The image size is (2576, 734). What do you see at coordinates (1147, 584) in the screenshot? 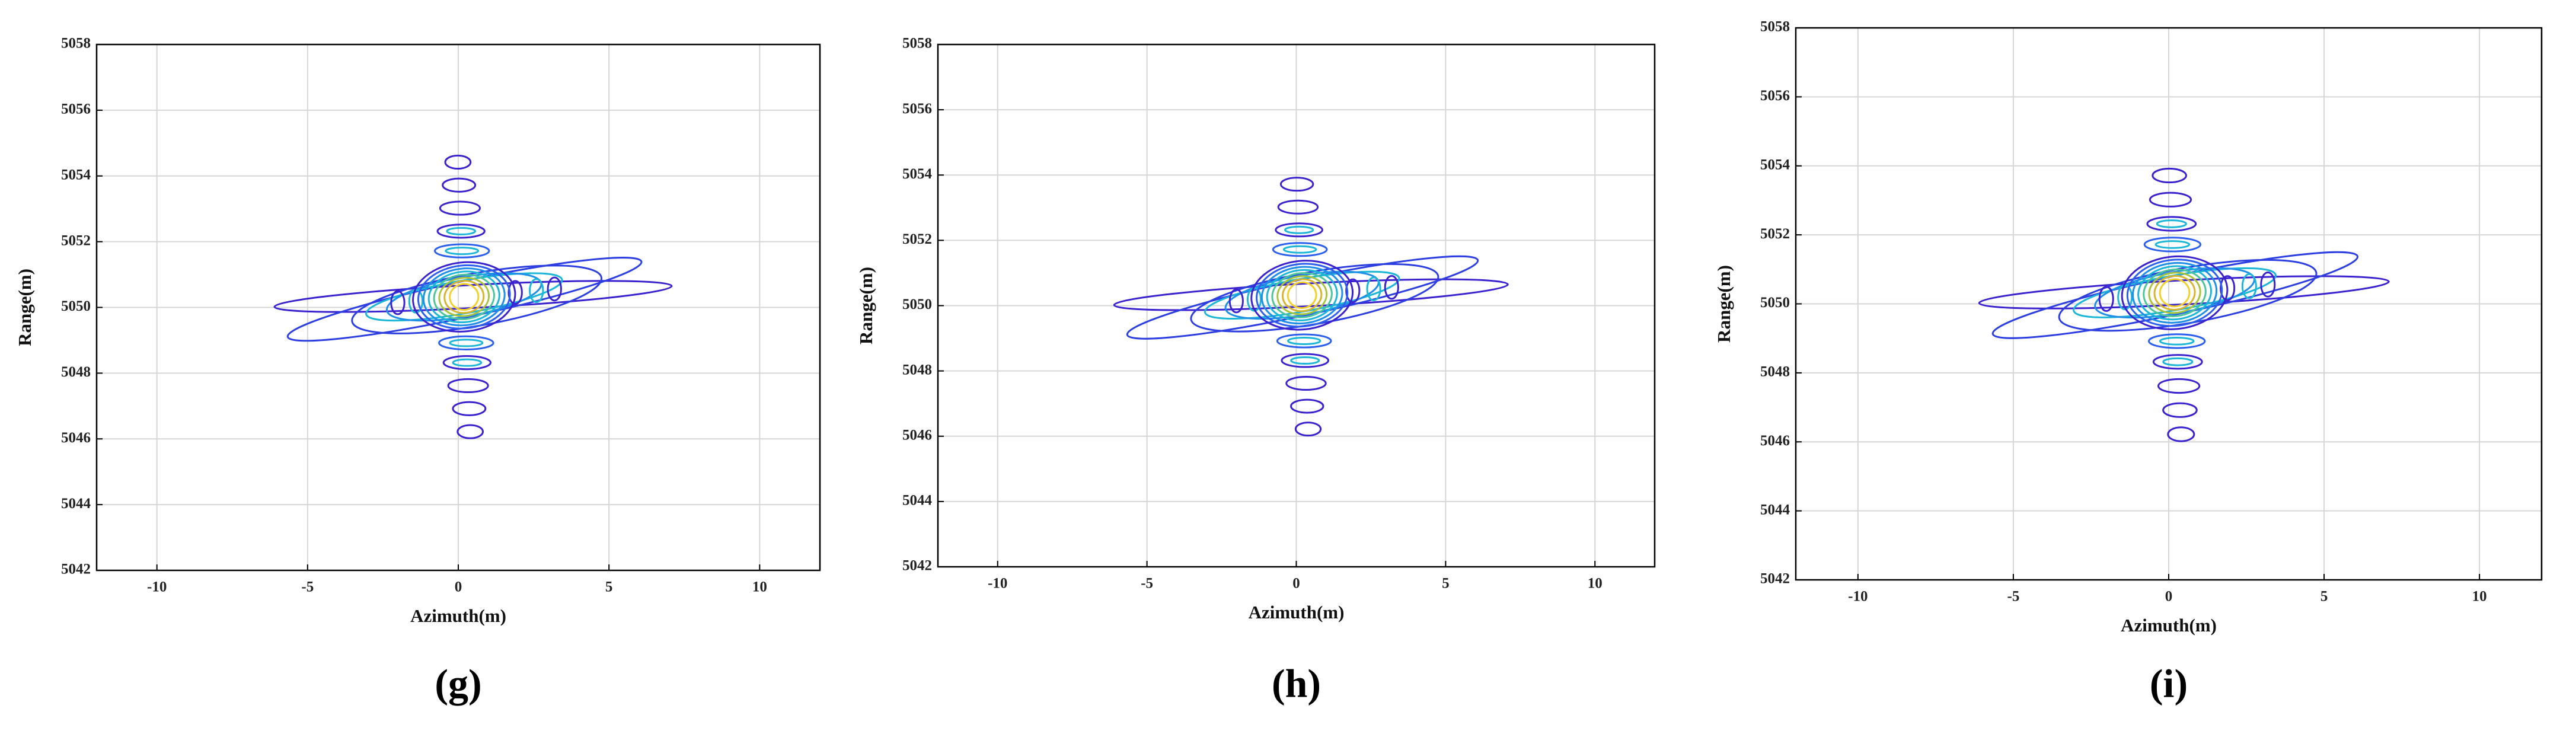
I see `x-tick-label: -5` at bounding box center [1147, 584].